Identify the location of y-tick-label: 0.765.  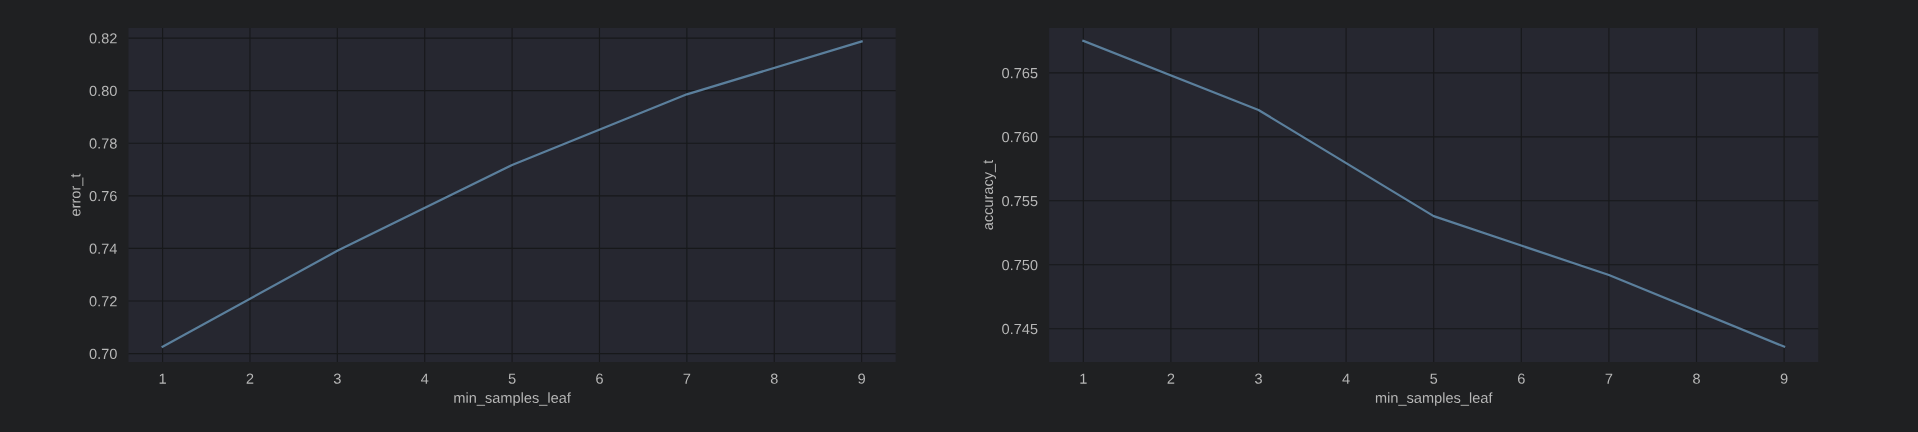
(1020, 73).